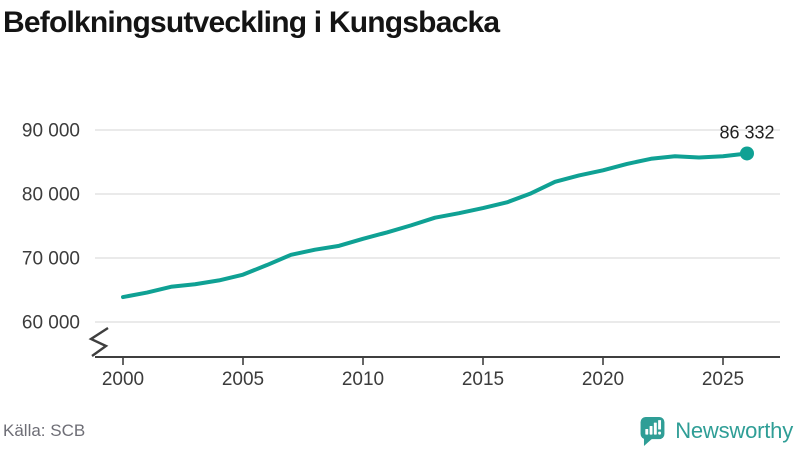  Describe the element at coordinates (400, 431) in the screenshot. I see `chart-footer: Källa: SCB Newsworthy` at that location.